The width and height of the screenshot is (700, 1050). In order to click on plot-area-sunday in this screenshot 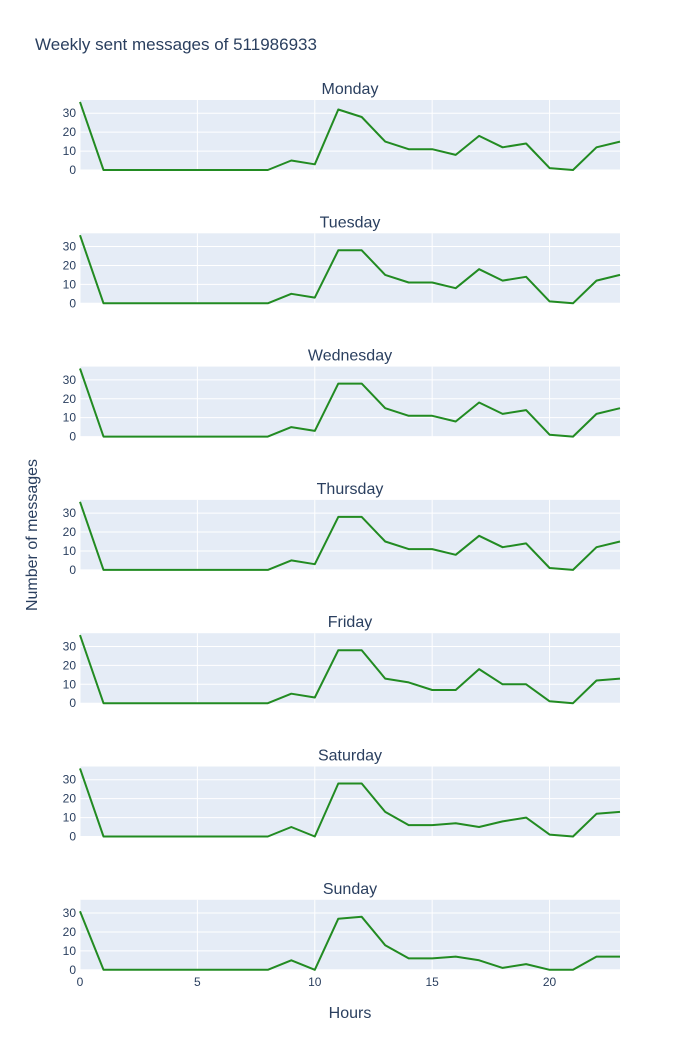, I will do `click(350, 934)`.